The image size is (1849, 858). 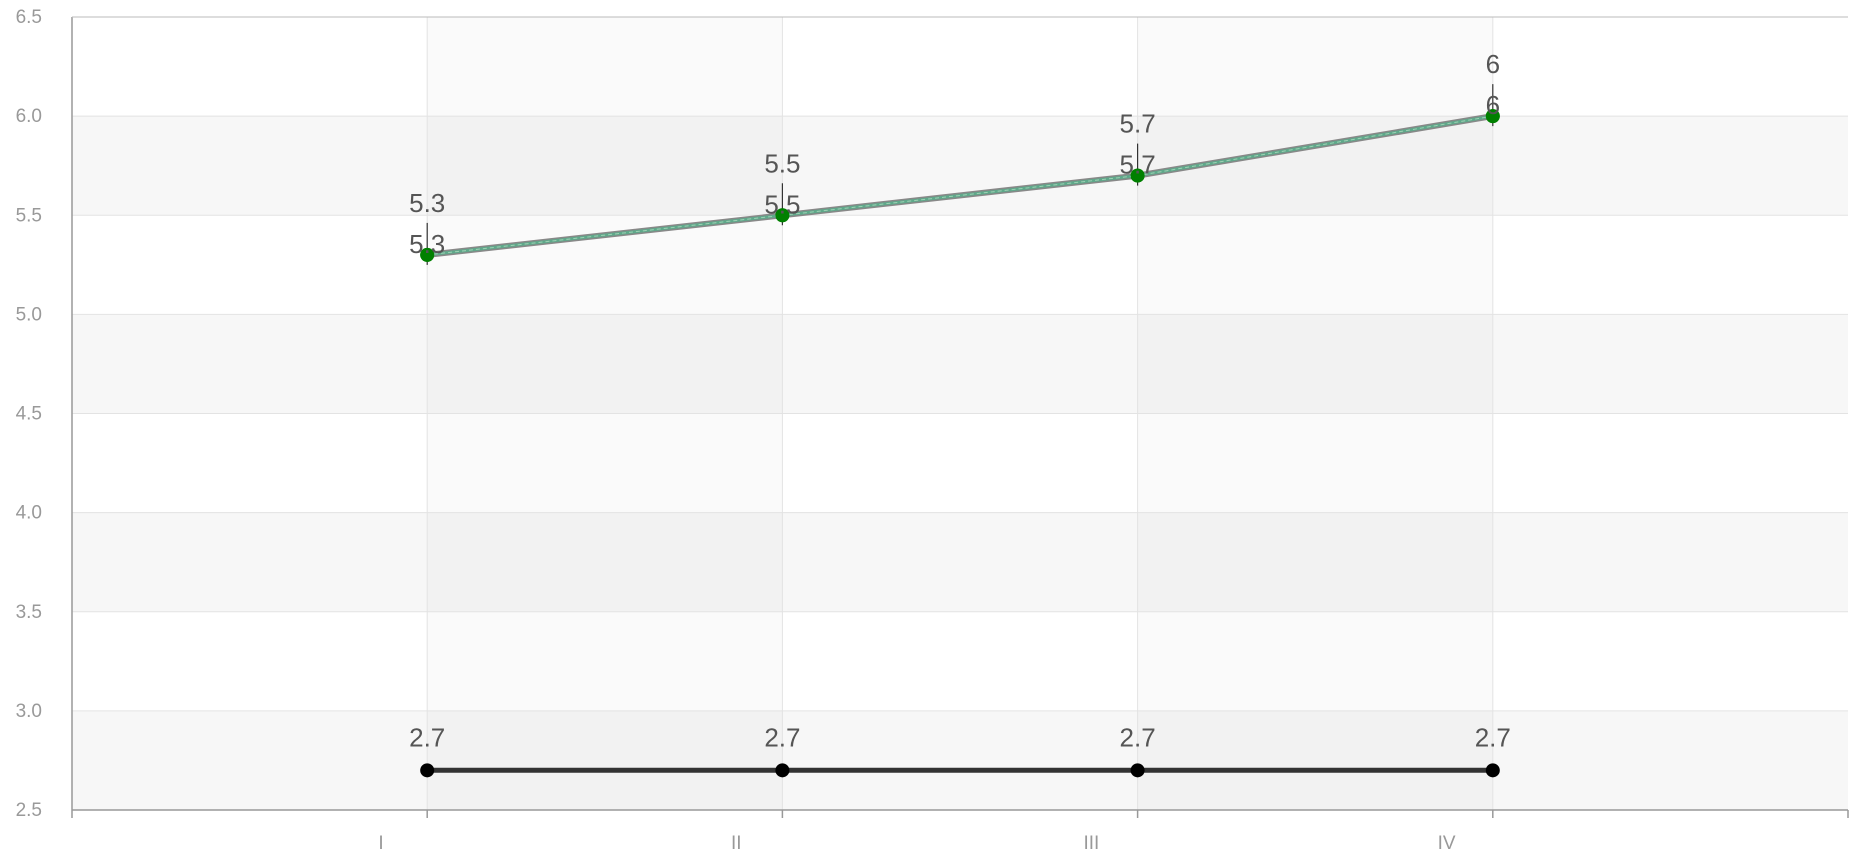 I want to click on y-tick-label: 3.0, so click(x=29, y=711).